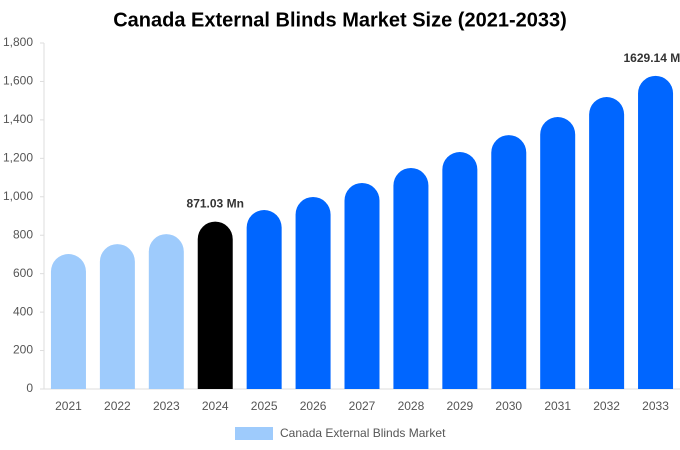  What do you see at coordinates (652, 58) in the screenshot?
I see `value-label: 1629.14 Mn` at bounding box center [652, 58].